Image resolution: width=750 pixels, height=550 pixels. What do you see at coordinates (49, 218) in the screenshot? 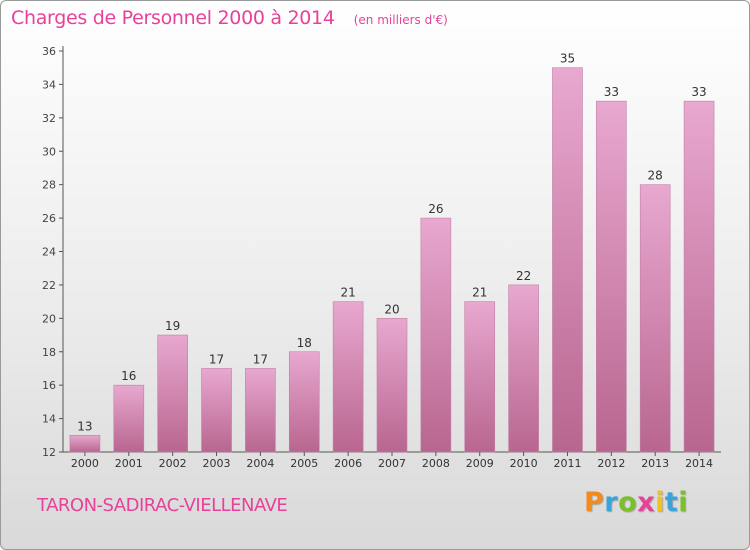
I see `y-tick-label: 26` at bounding box center [49, 218].